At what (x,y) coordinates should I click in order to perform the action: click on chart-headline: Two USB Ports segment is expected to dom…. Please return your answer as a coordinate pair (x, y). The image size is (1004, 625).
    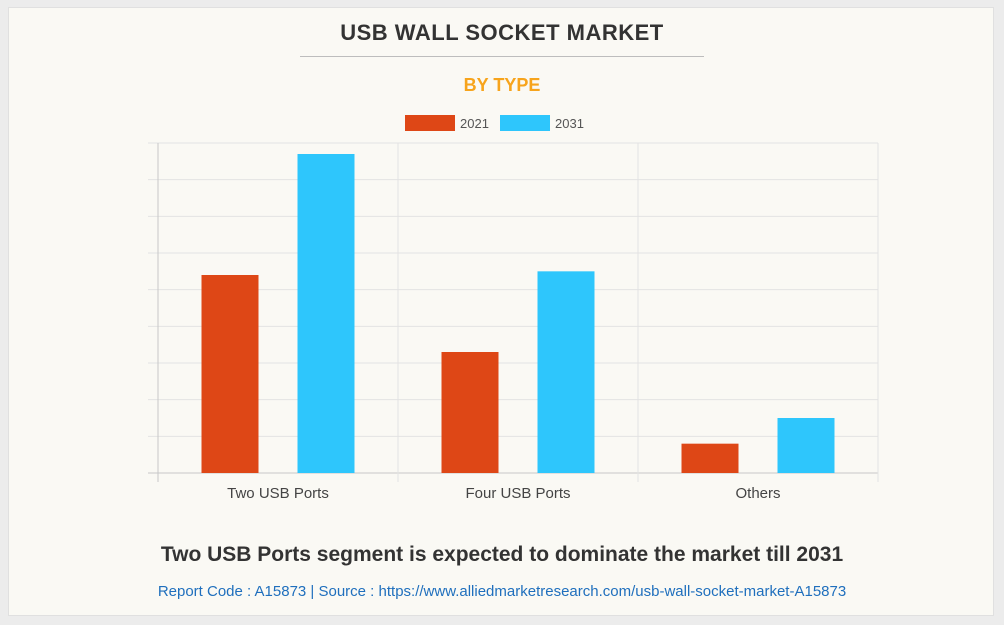
    Looking at the image, I should click on (502, 554).